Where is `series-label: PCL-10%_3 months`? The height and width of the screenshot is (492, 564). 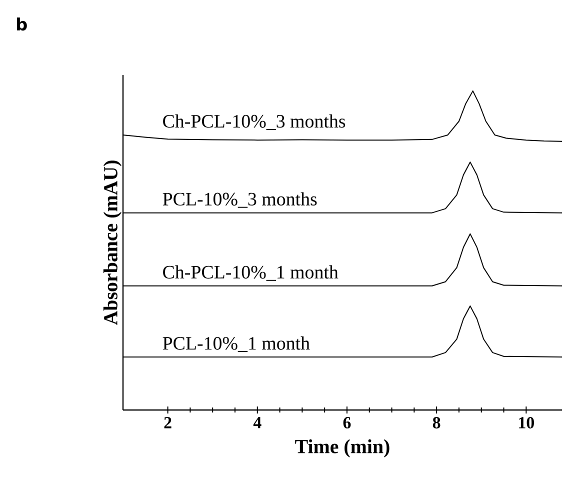 series-label: PCL-10%_3 months is located at coordinates (239, 200).